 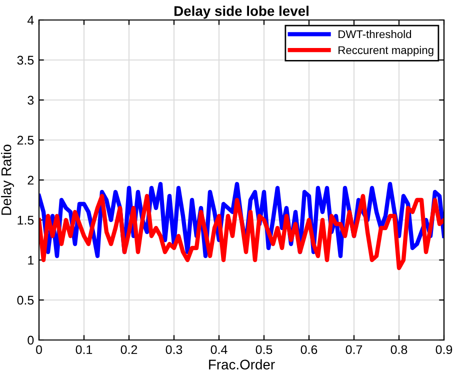 I want to click on x-tick-label: 0, so click(x=39, y=349).